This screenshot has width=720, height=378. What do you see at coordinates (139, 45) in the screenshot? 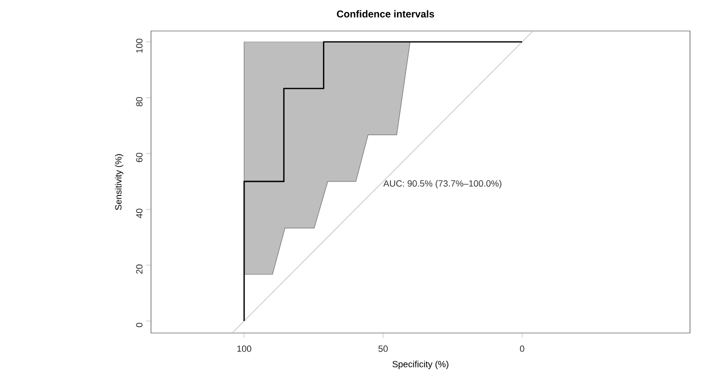
I see `y-tick-label: 100` at bounding box center [139, 45].